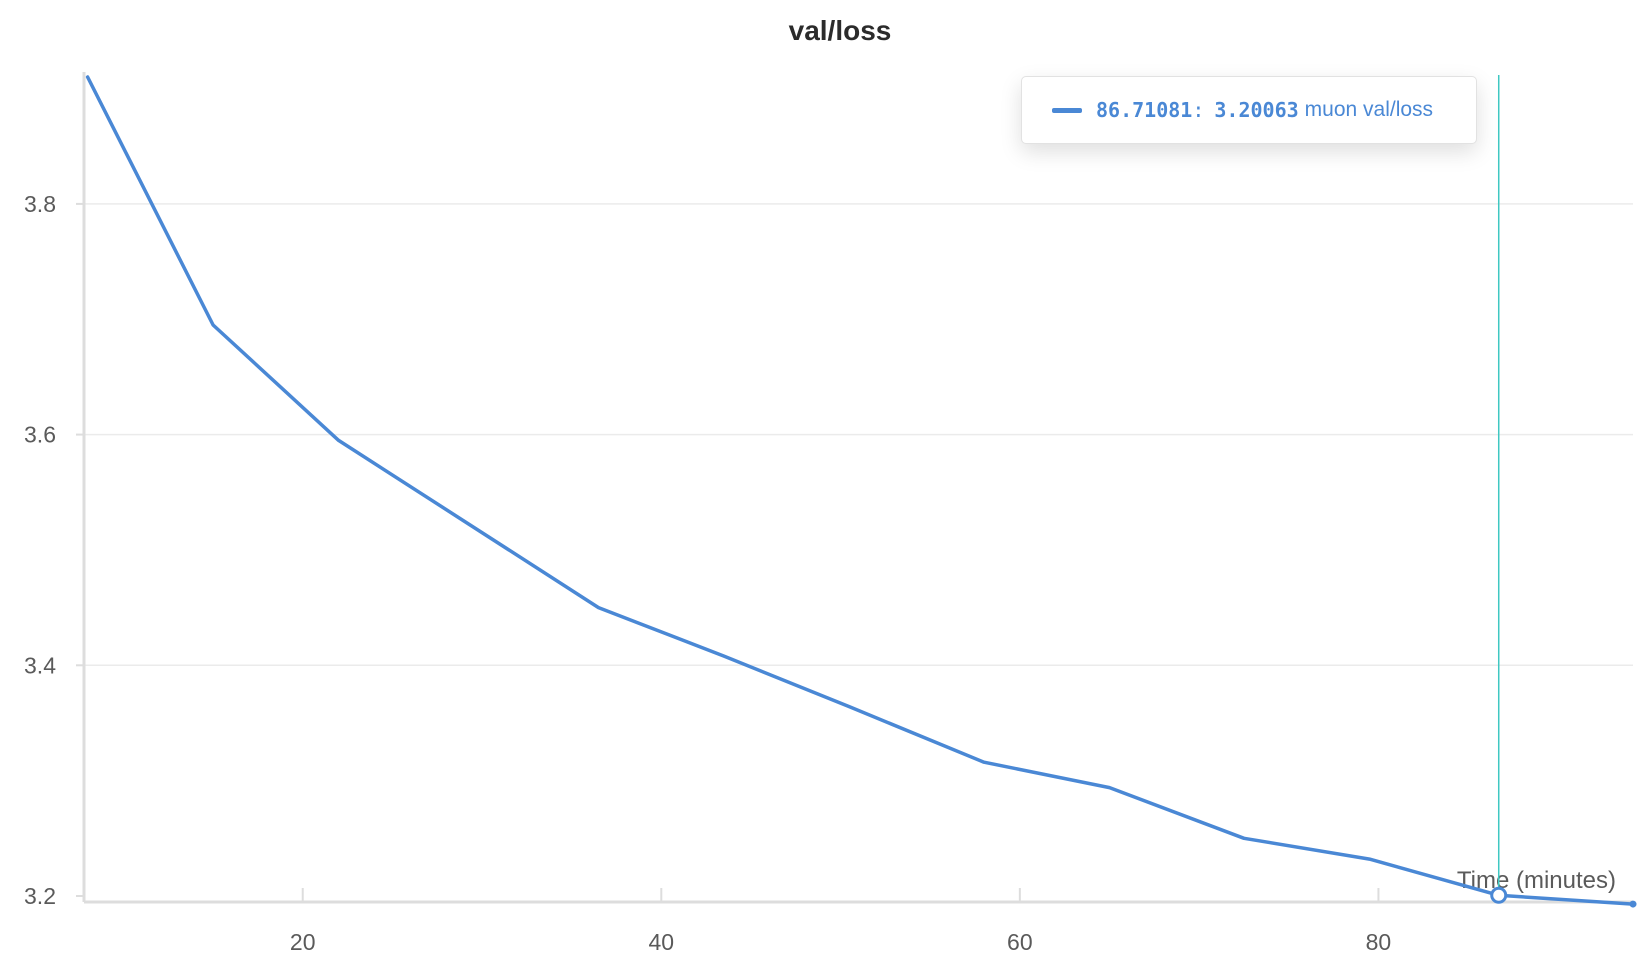 This screenshot has height=970, width=1652. What do you see at coordinates (661, 942) in the screenshot?
I see `x-tick-label: 40` at bounding box center [661, 942].